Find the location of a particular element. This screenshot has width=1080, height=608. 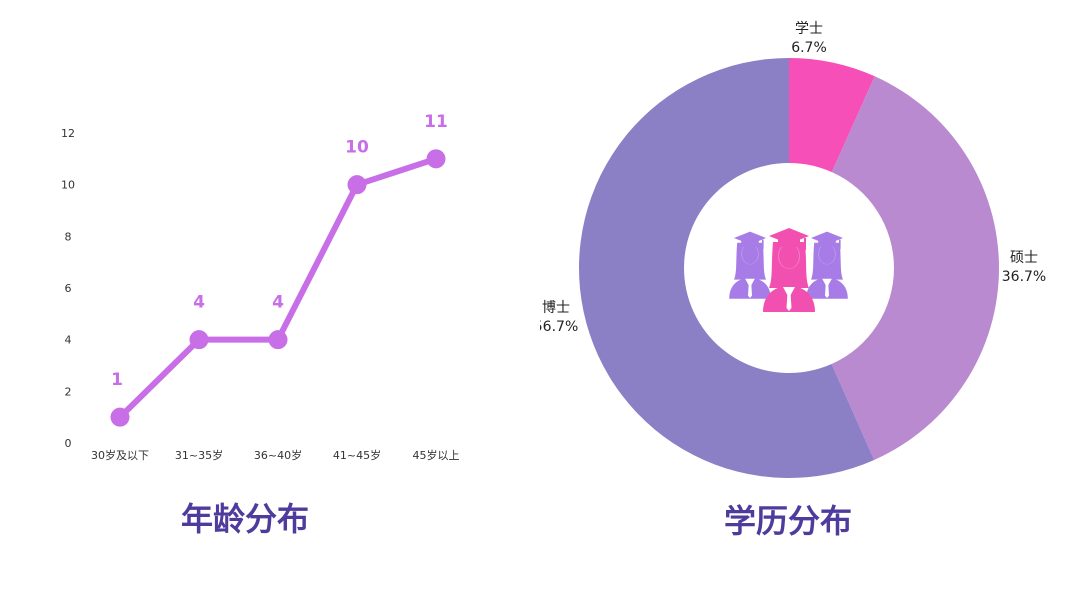

y-tick-label: 10 is located at coordinates (68, 185).